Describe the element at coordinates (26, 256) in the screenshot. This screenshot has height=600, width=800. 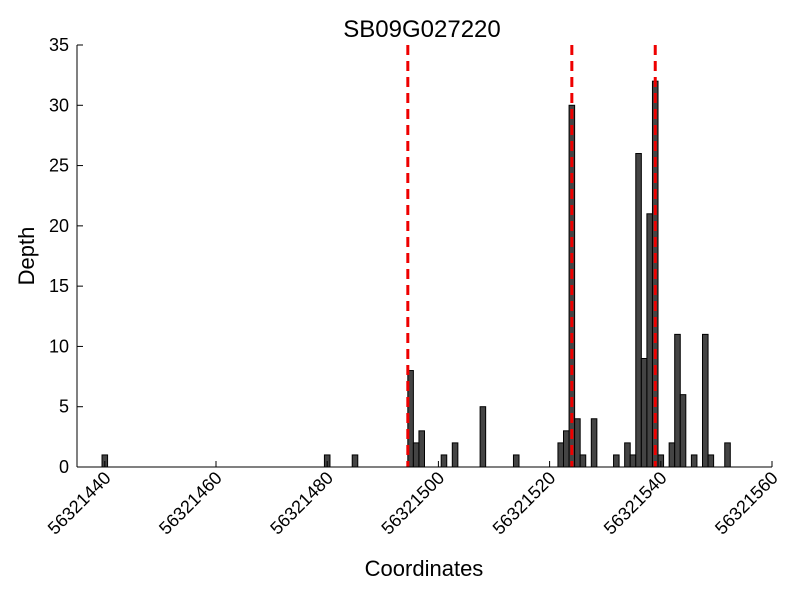
I see `y-axis-label: Depth` at that location.